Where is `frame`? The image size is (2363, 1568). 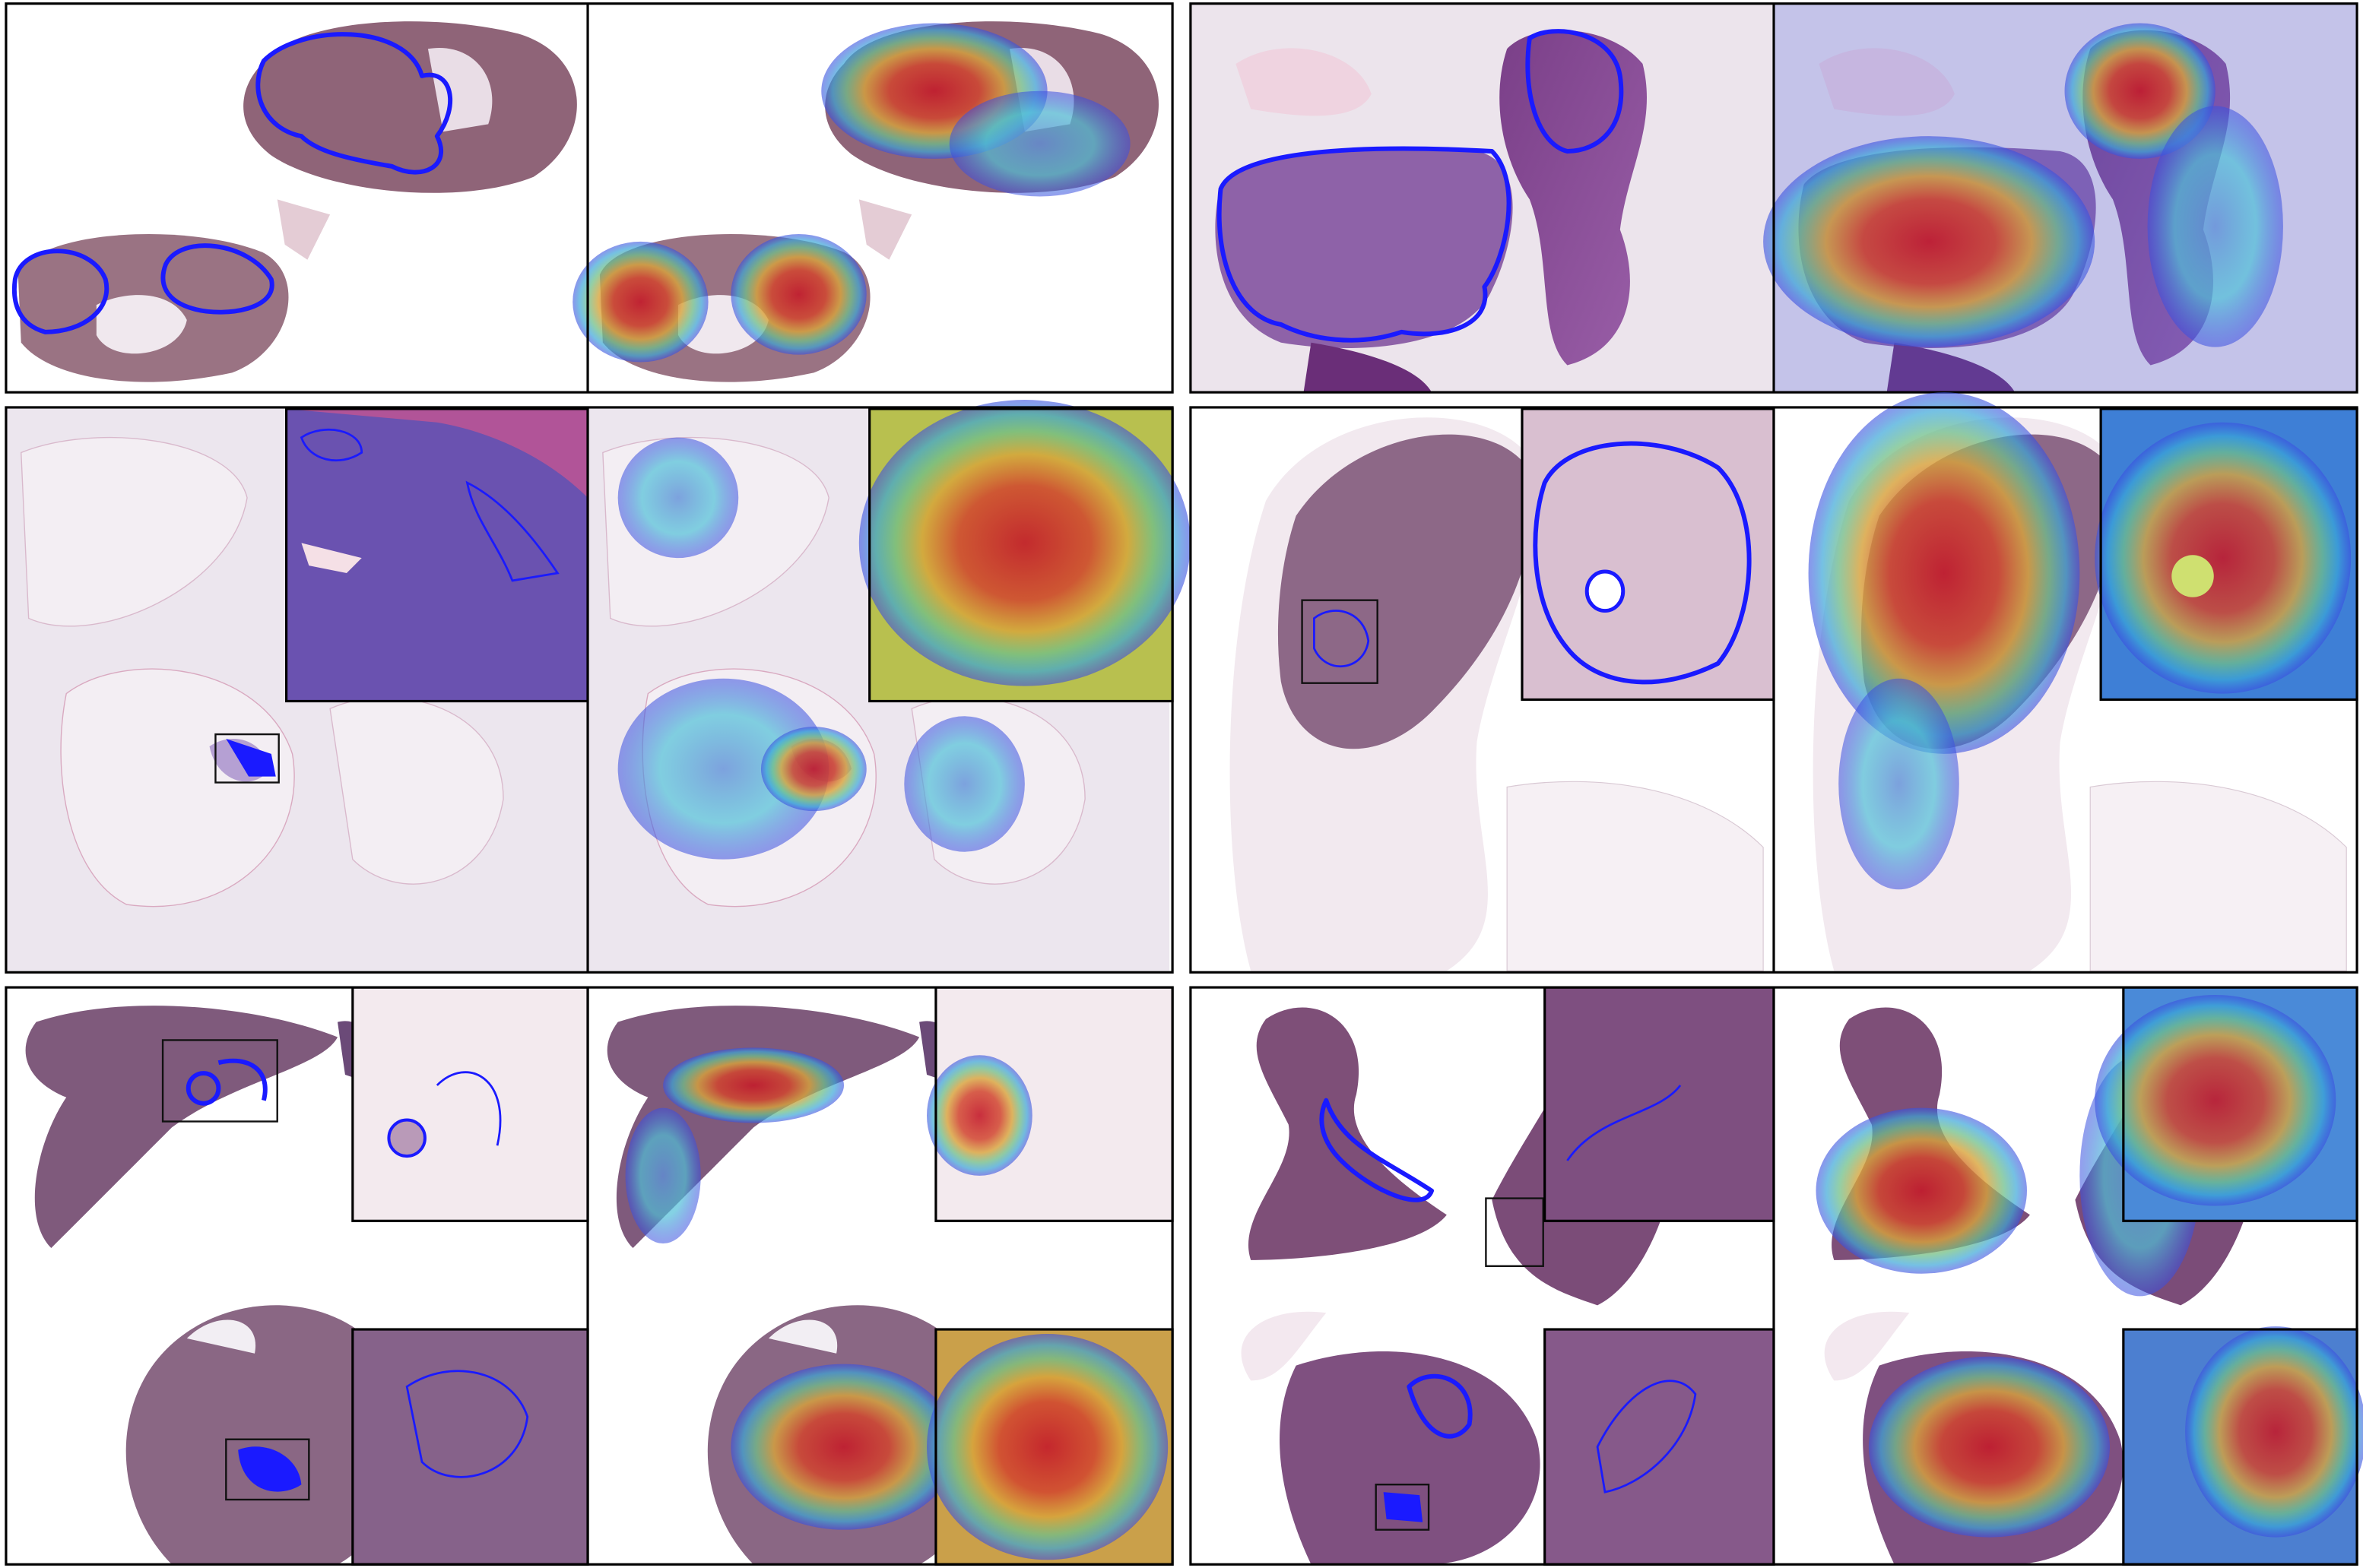
frame is located at coordinates (590, 198).